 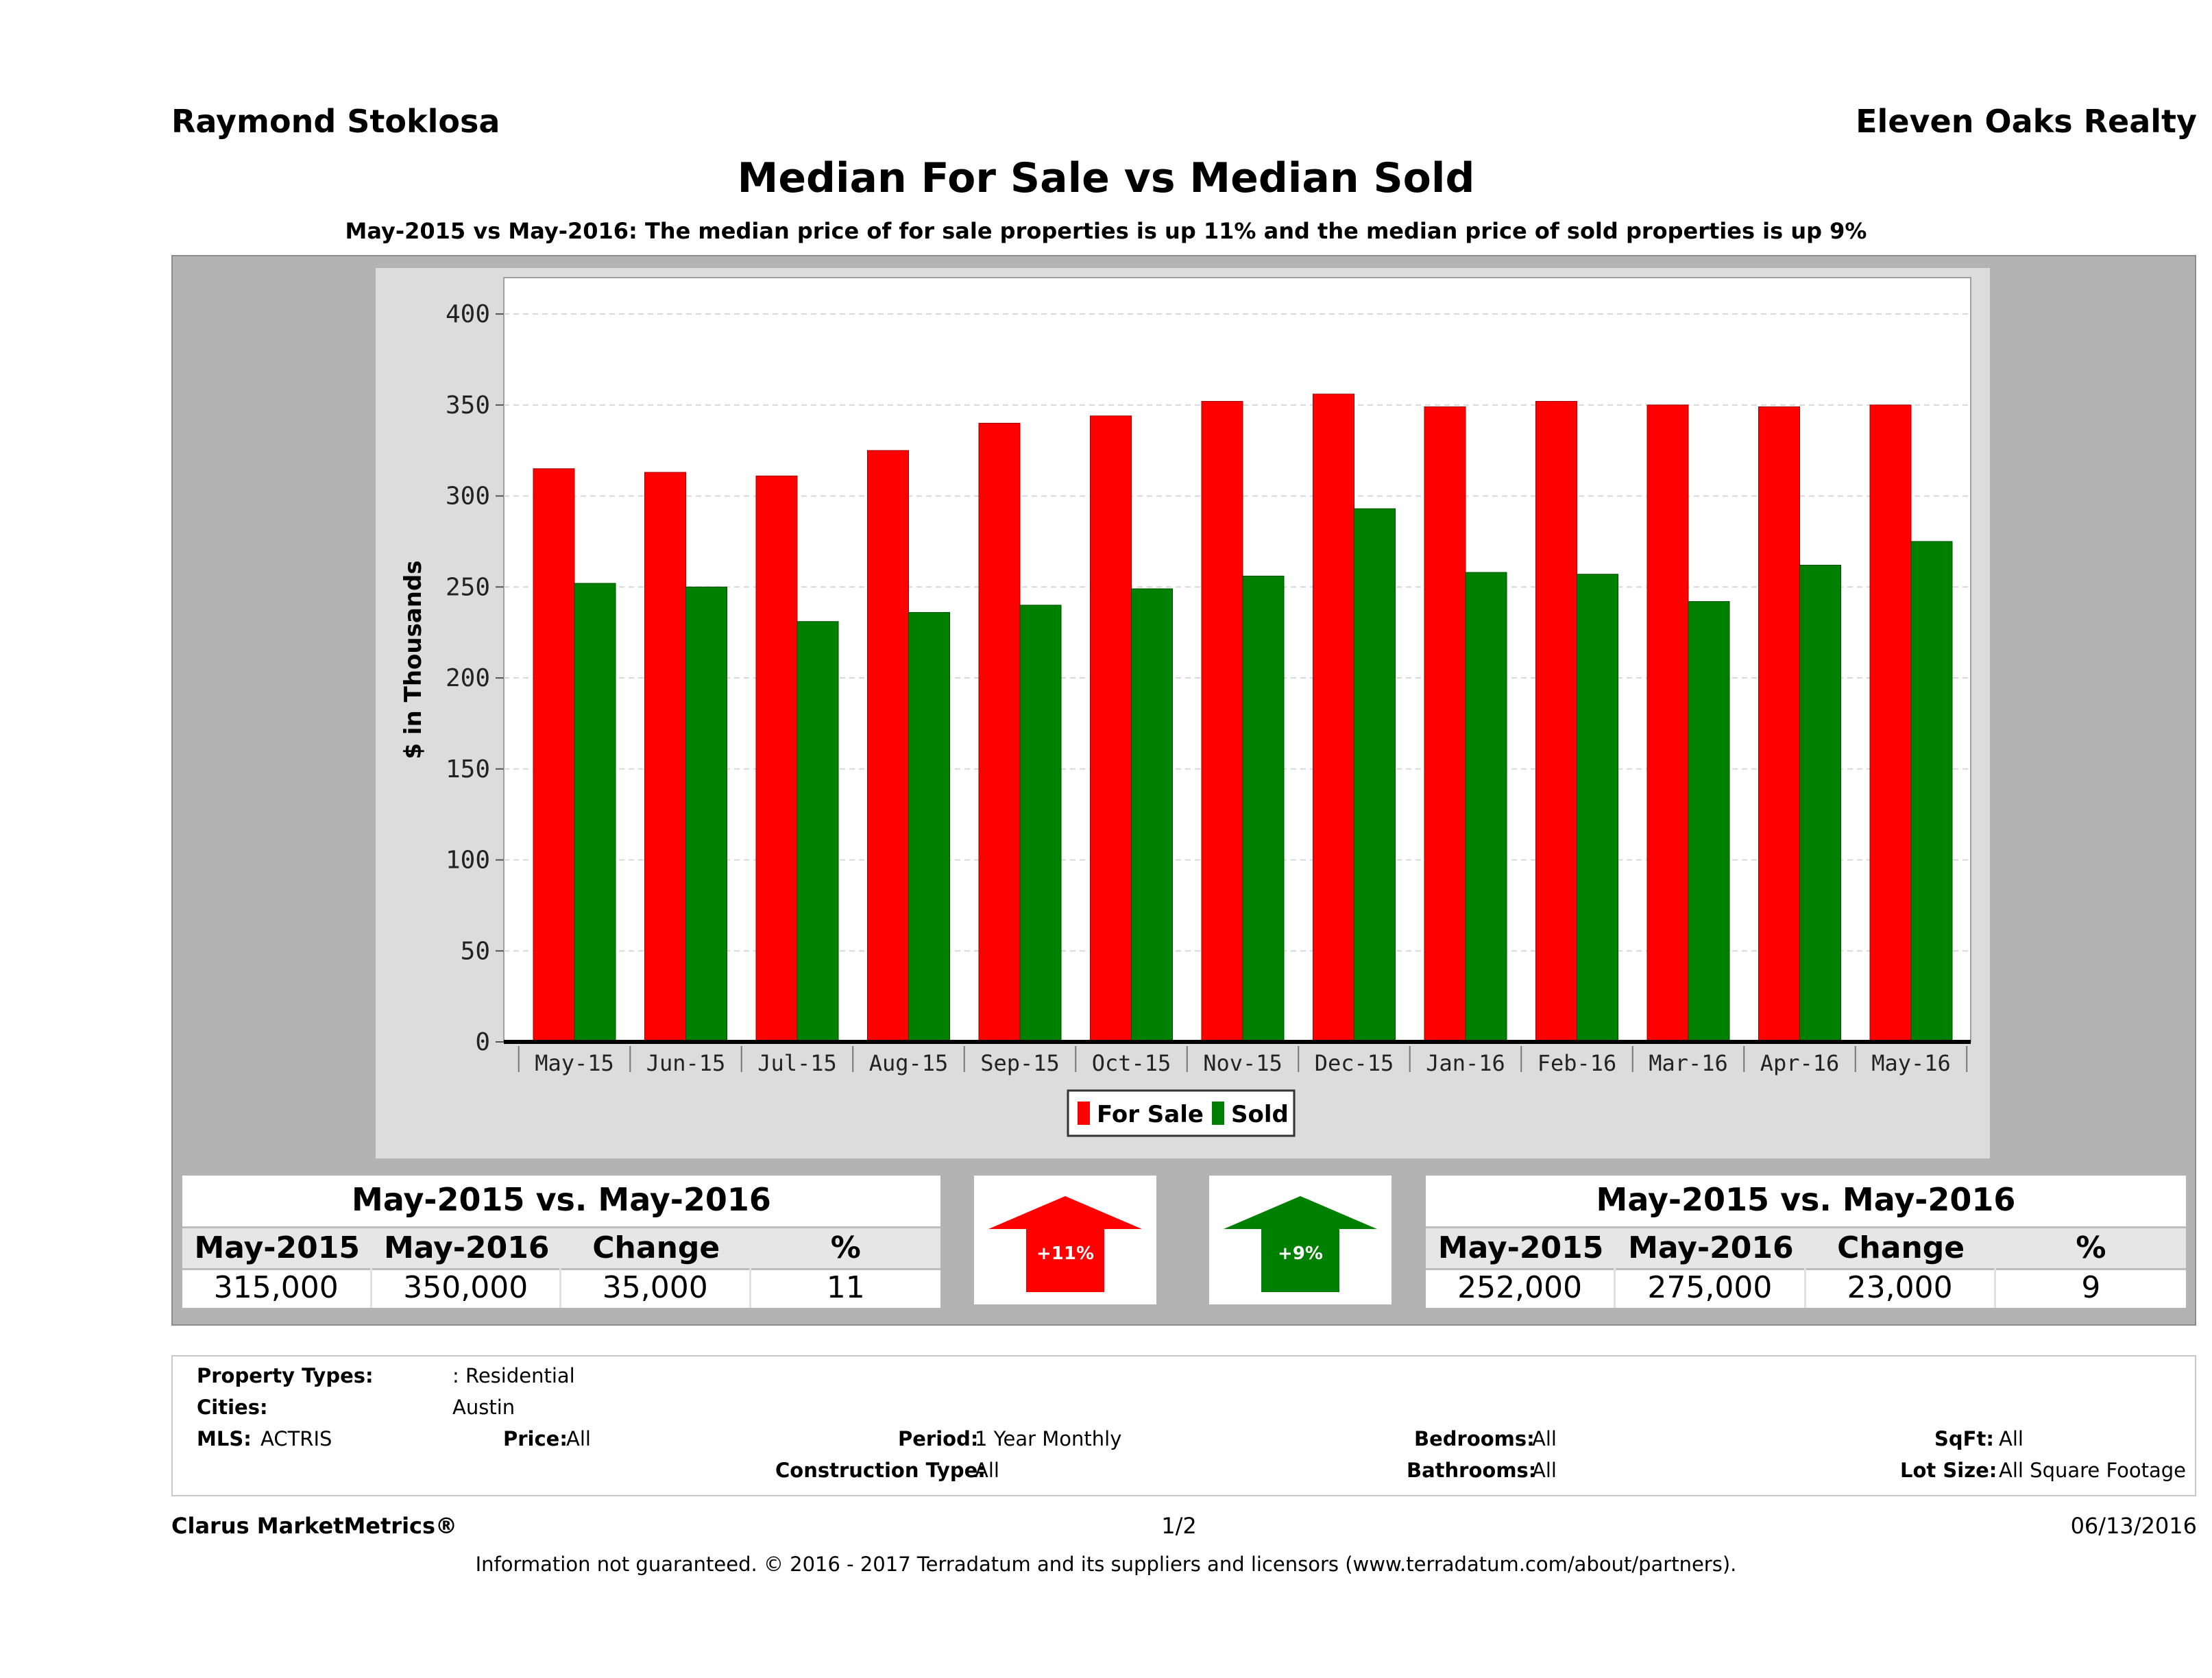 I want to click on y-tick-label: 250, so click(x=468, y=587).